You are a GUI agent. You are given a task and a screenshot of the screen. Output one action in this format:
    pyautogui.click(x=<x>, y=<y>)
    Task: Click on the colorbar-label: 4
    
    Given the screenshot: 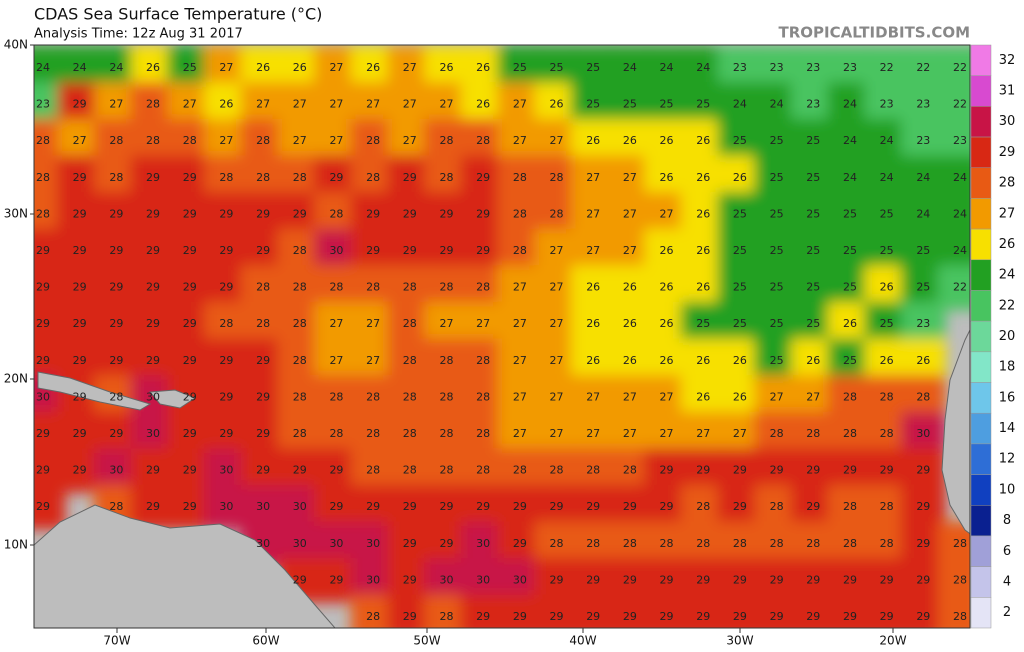 What is the action you would take?
    pyautogui.click(x=1007, y=581)
    